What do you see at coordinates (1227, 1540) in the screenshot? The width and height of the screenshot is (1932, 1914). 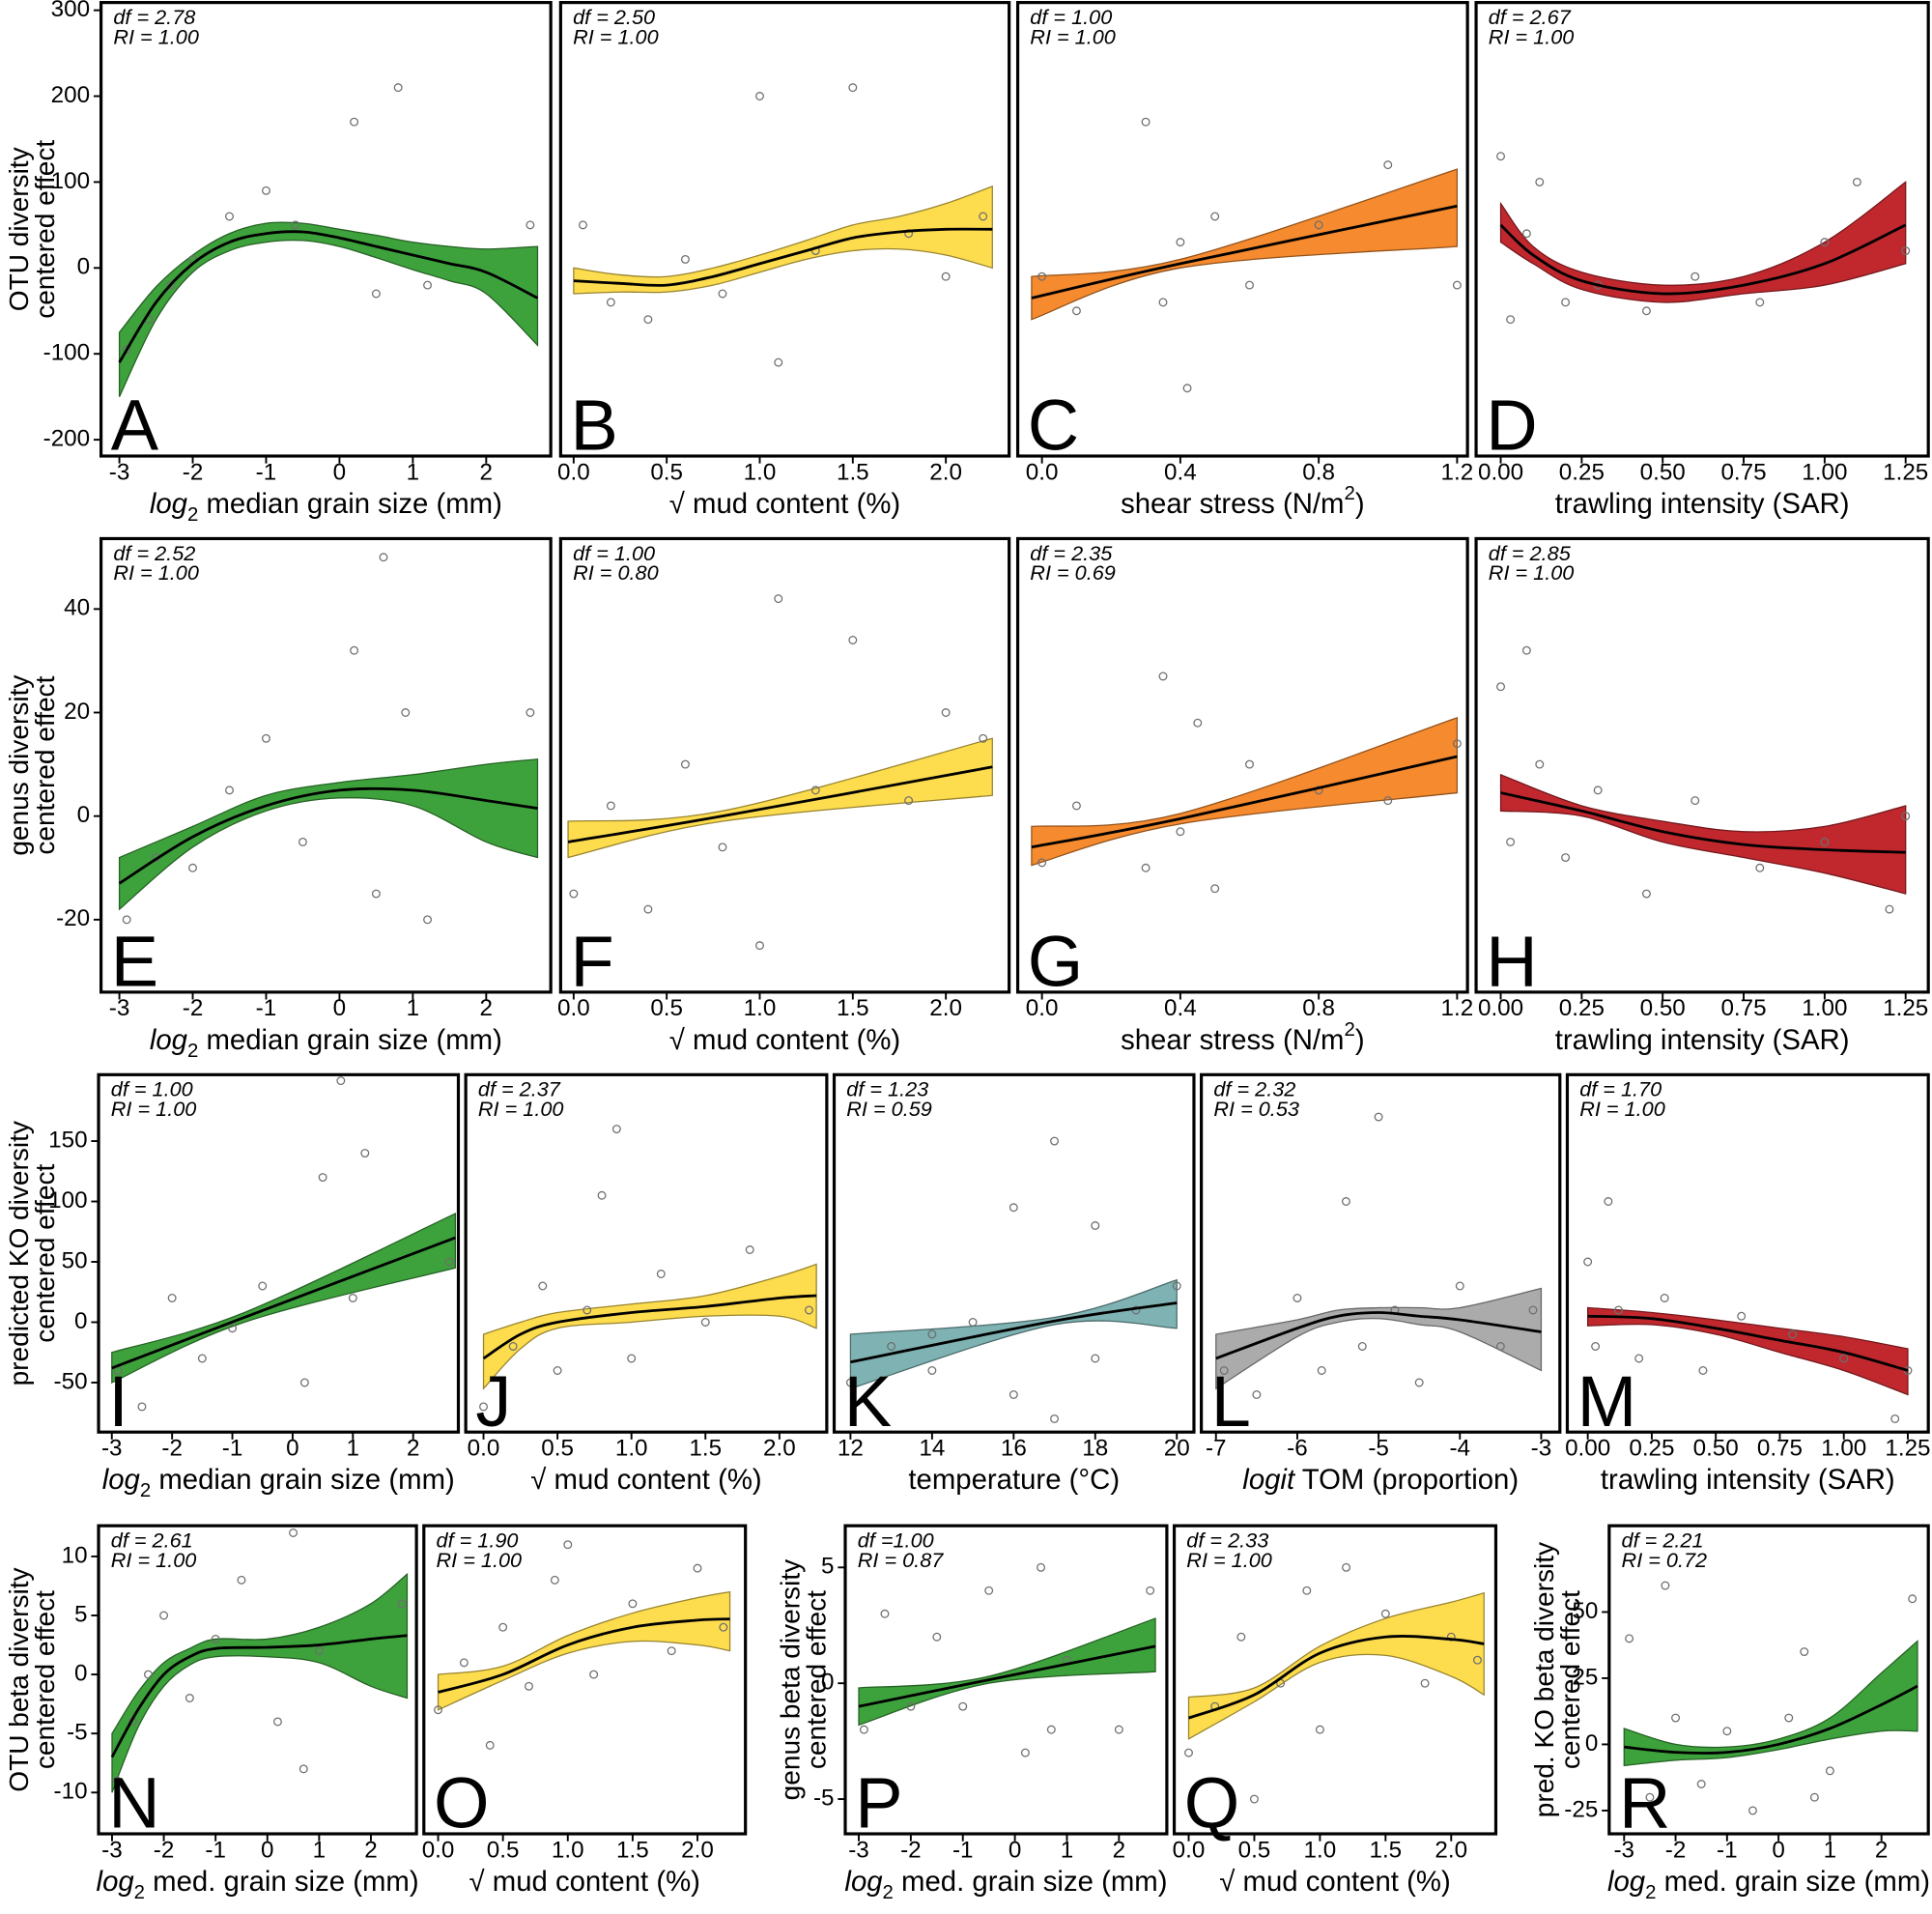 I see `annotation: df = 2.33` at bounding box center [1227, 1540].